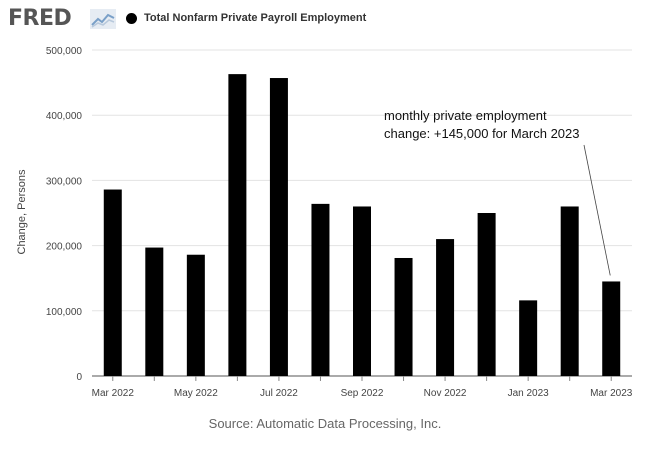  I want to click on annotation-pointer-line, so click(597, 210).